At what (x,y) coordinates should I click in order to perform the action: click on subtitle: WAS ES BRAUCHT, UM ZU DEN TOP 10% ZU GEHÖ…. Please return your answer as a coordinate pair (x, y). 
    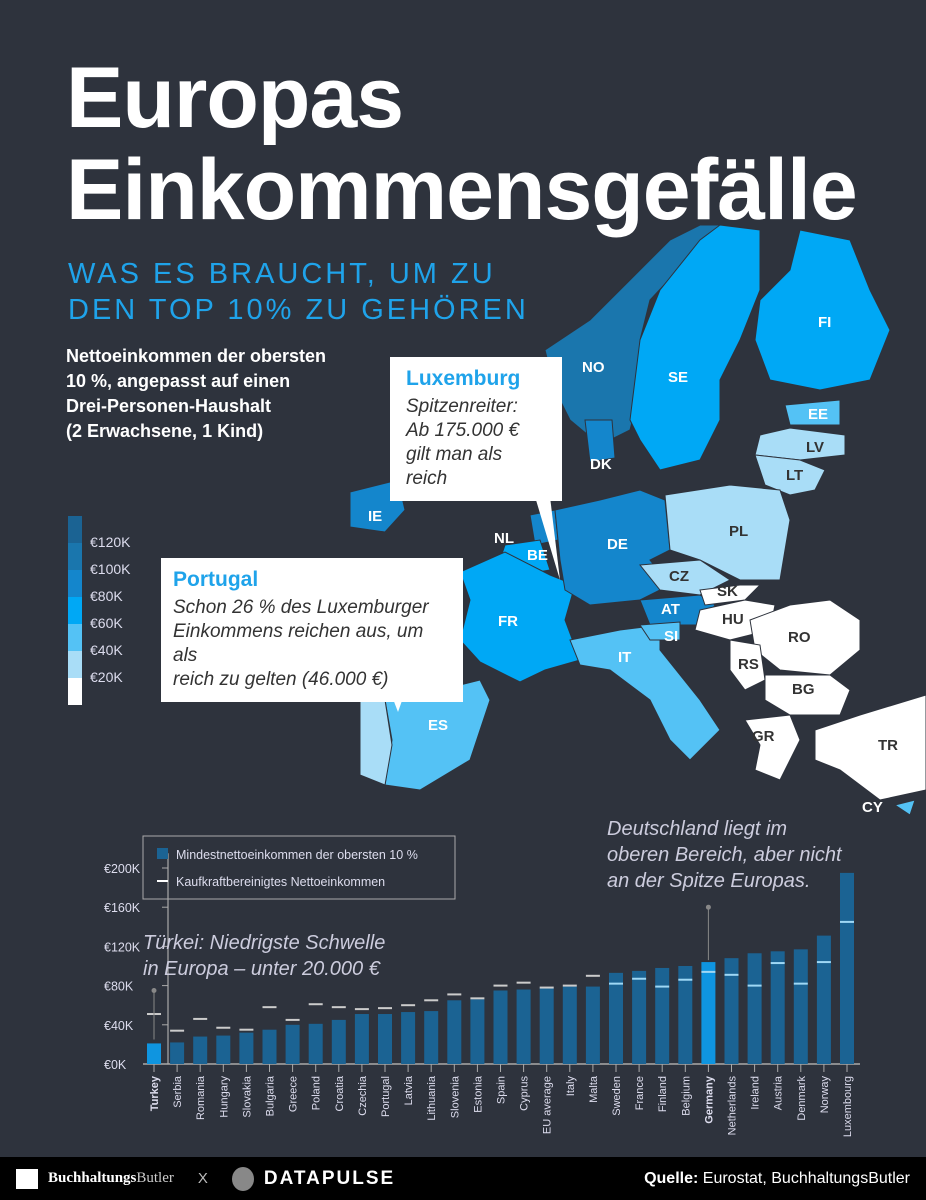
    Looking at the image, I should click on (298, 292).